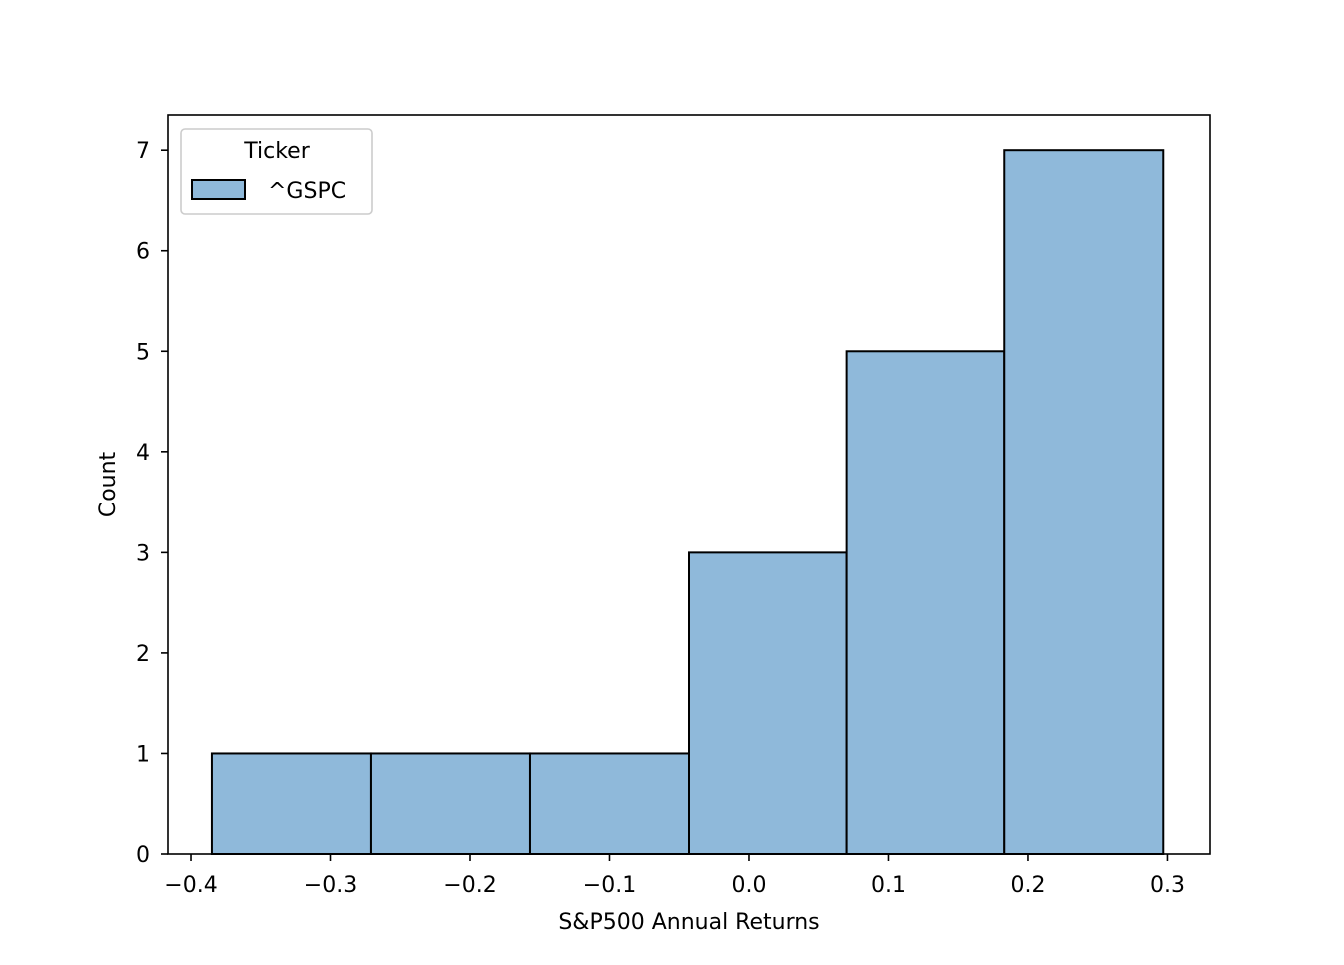 This screenshot has height=965, width=1344. Describe the element at coordinates (1027, 885) in the screenshot. I see `x-tick-label: 0.2` at that location.